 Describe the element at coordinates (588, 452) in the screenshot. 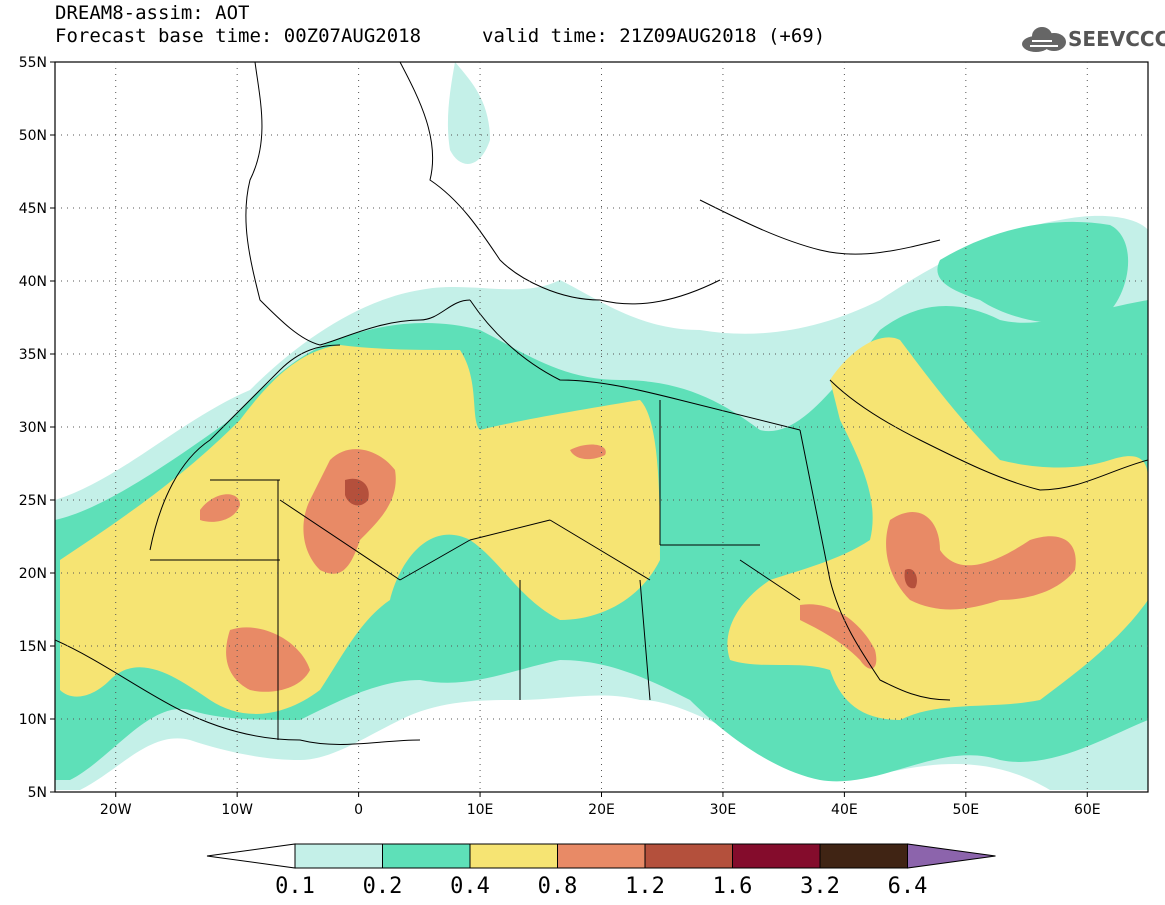

I see `aot-contour-0.8-libya` at that location.